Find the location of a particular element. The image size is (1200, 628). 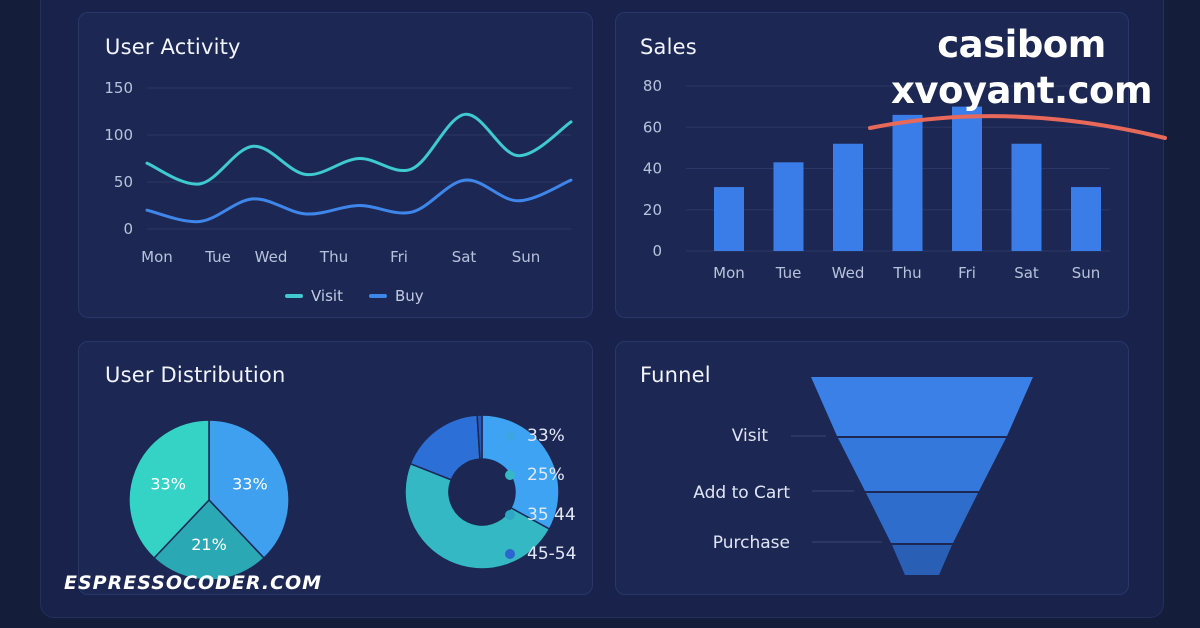

legend-swatch-buy is located at coordinates (377, 296).